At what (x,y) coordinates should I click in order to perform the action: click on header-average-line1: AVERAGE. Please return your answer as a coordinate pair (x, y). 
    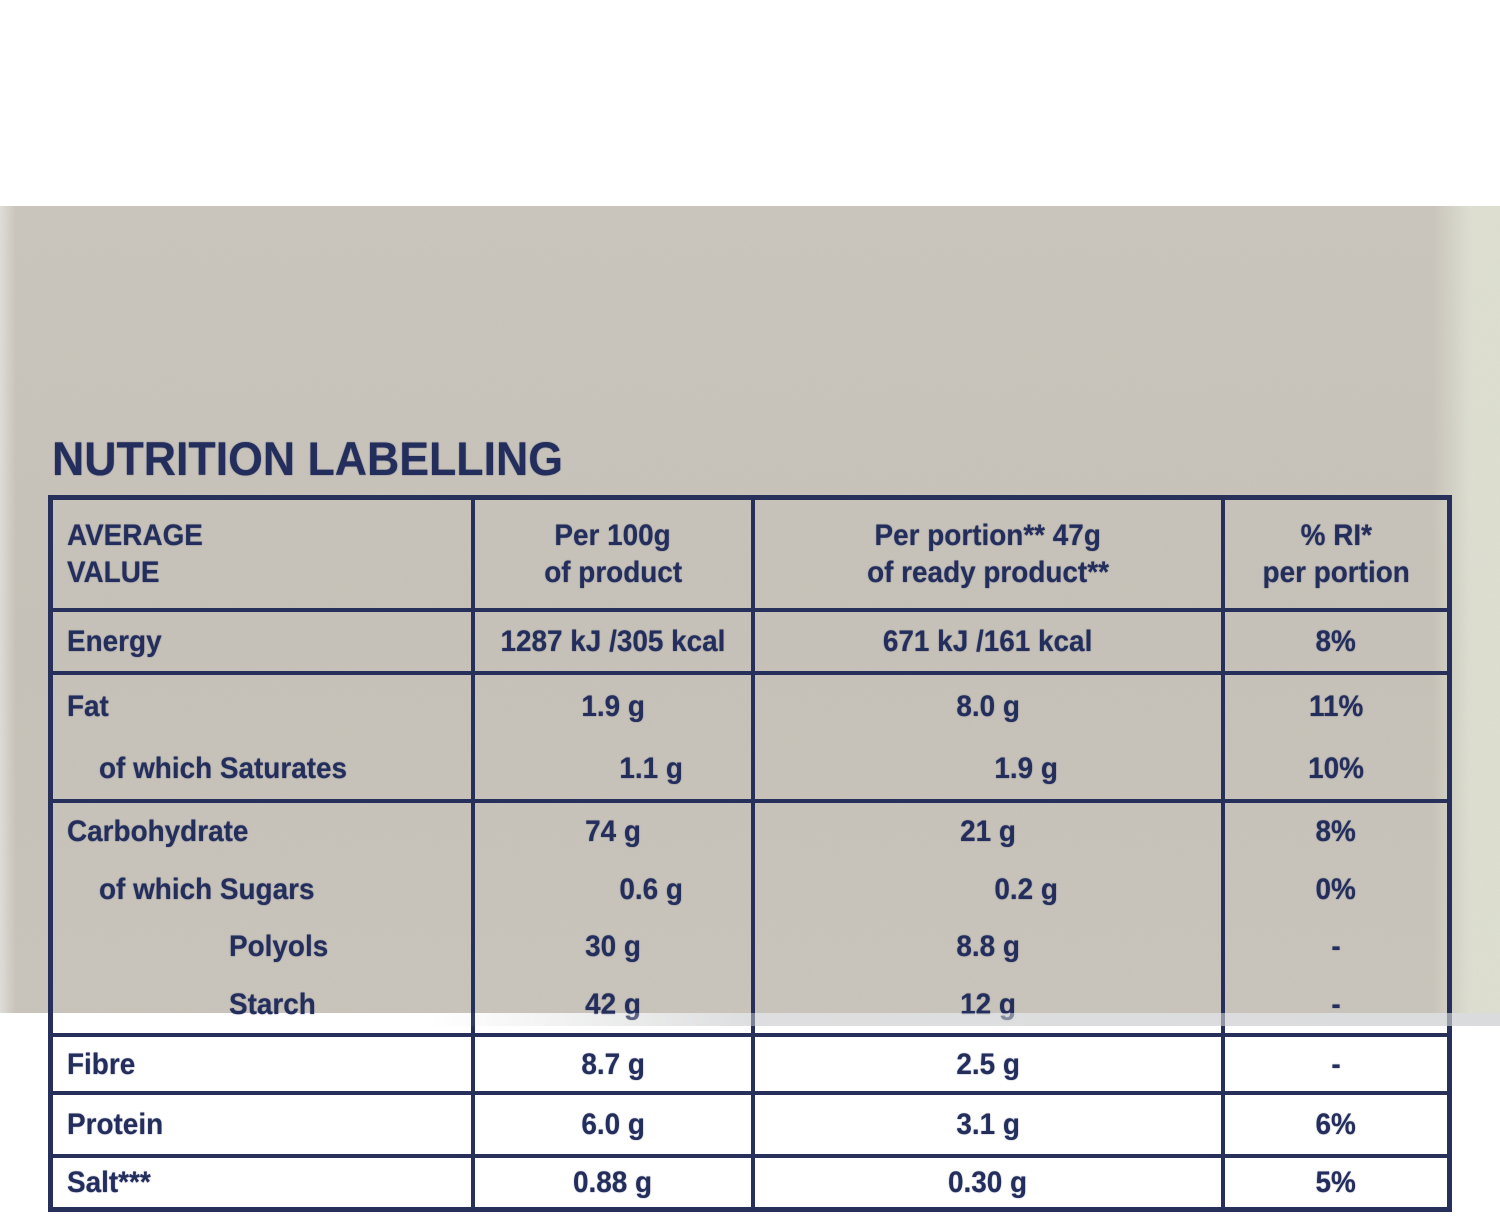
    Looking at the image, I should click on (135, 535).